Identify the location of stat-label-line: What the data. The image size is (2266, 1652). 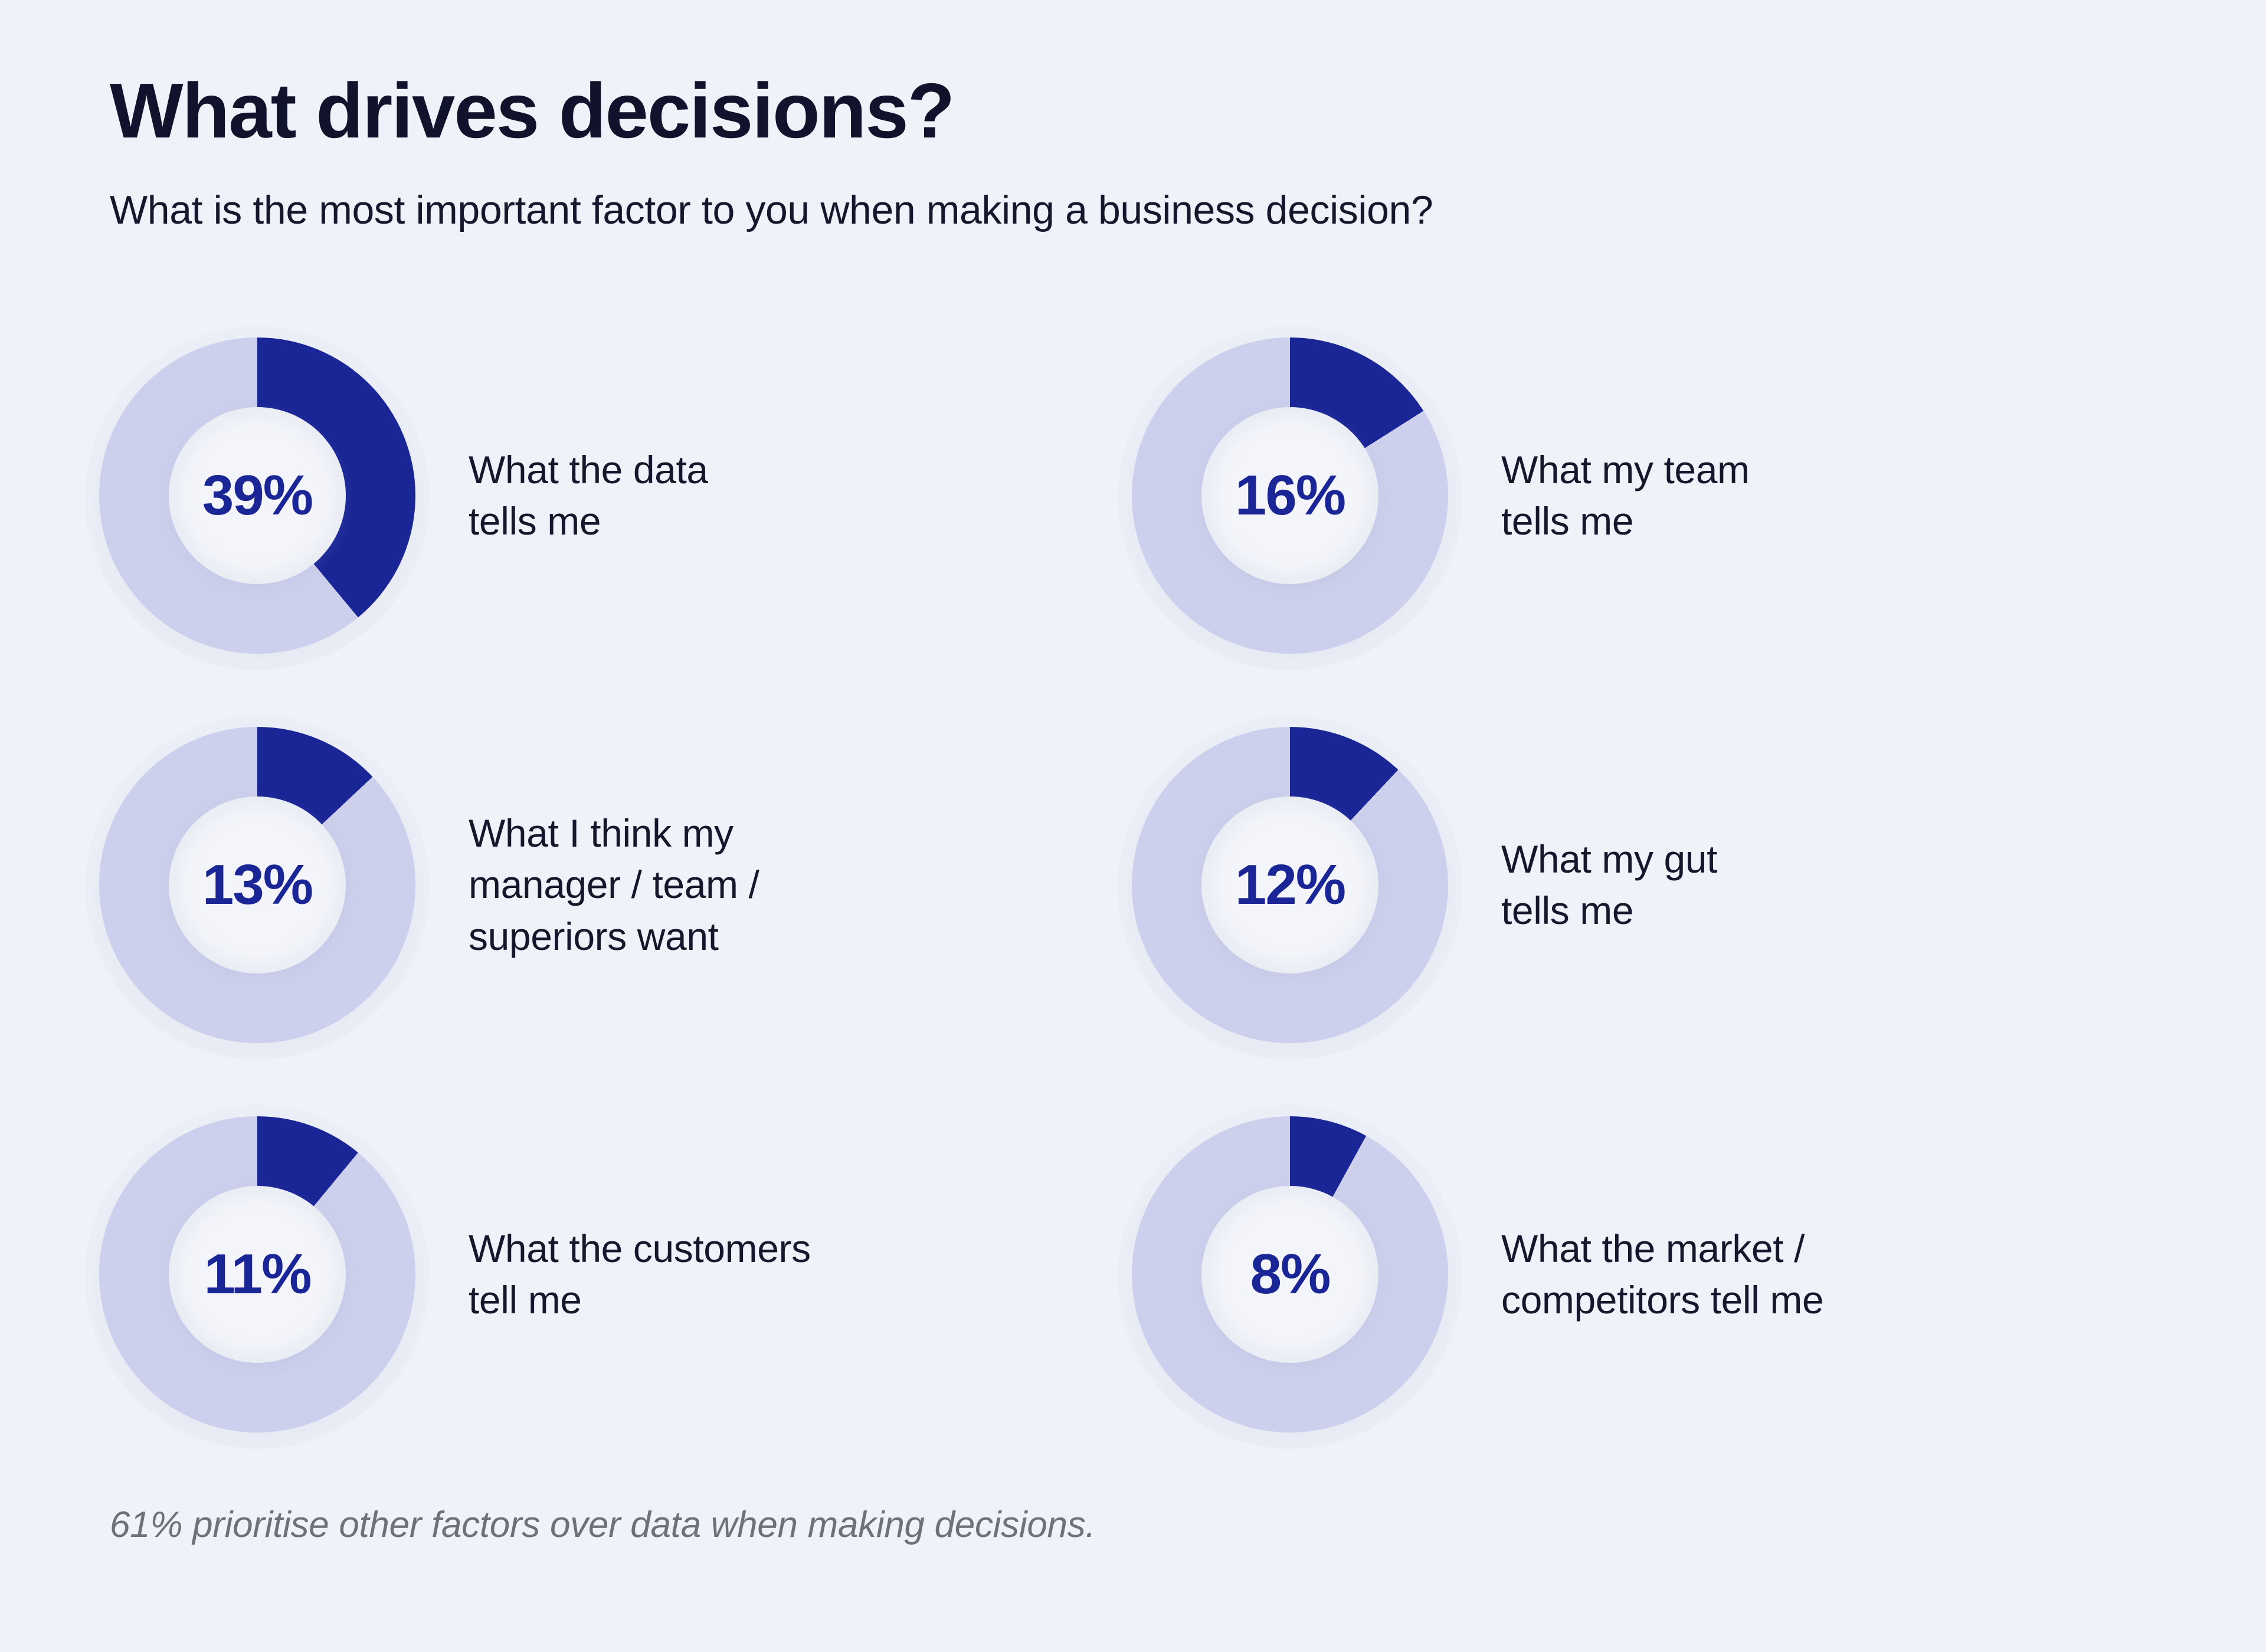
(588, 469).